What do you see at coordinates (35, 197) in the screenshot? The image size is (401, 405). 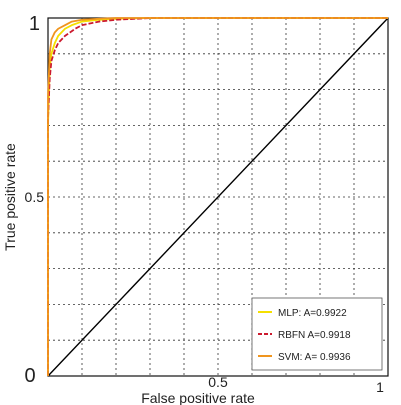 I see `y-tick-label: 0.5` at bounding box center [35, 197].